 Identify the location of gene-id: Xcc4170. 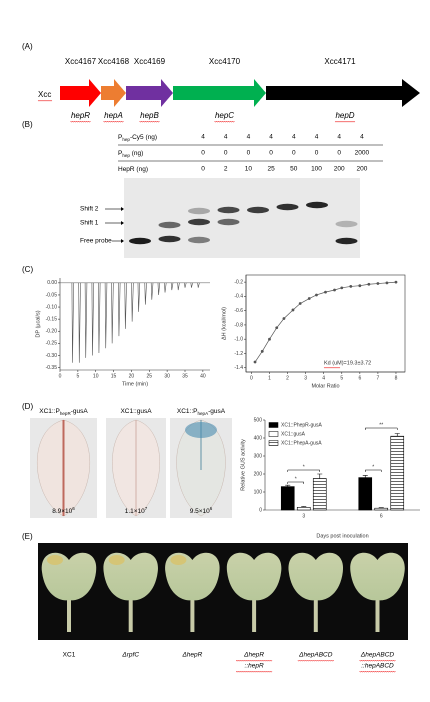
(225, 61).